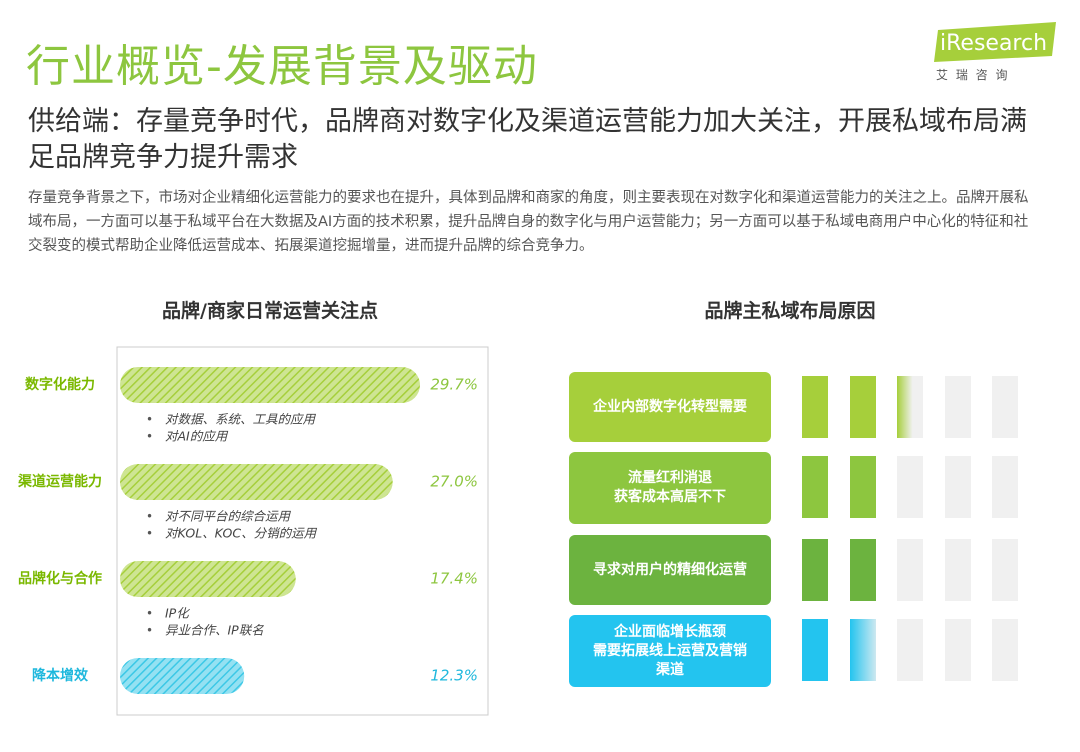 The height and width of the screenshot is (752, 1080). I want to click on note: 对数据、系统、工具的应用, so click(241, 419).